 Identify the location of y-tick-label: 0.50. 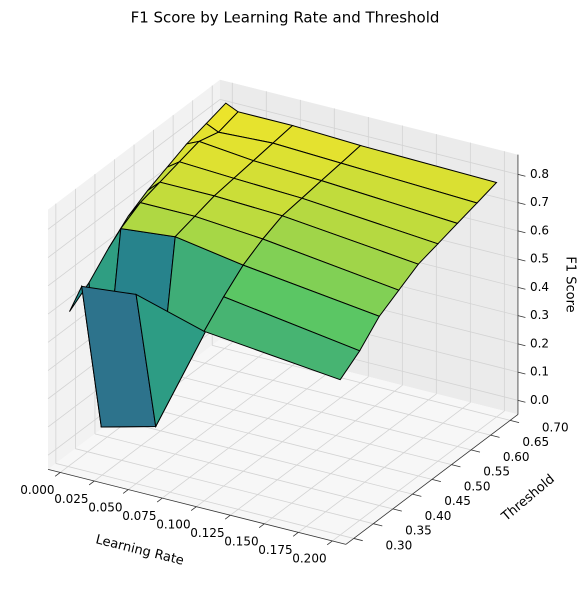
(477, 486).